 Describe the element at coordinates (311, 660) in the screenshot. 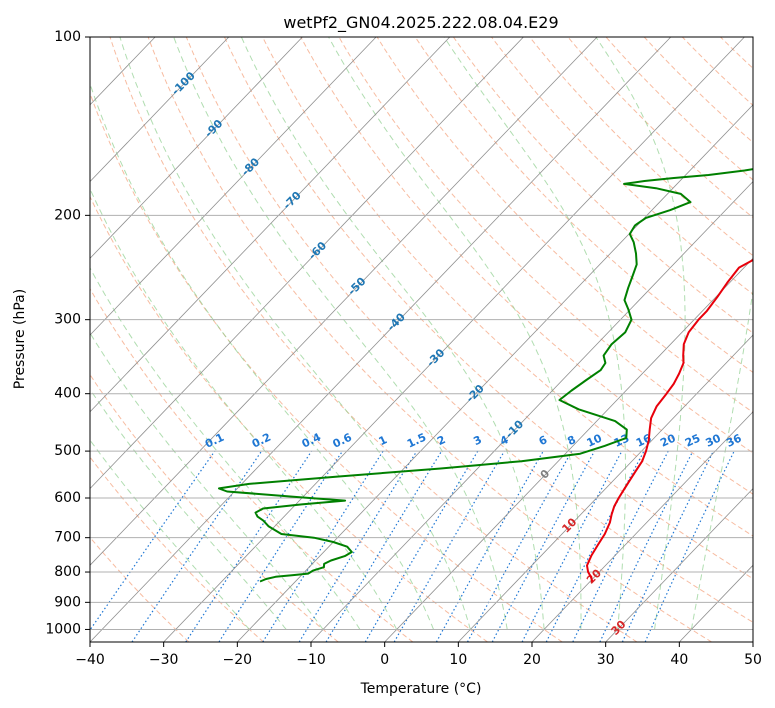

I see `x-tick-label: −10` at that location.